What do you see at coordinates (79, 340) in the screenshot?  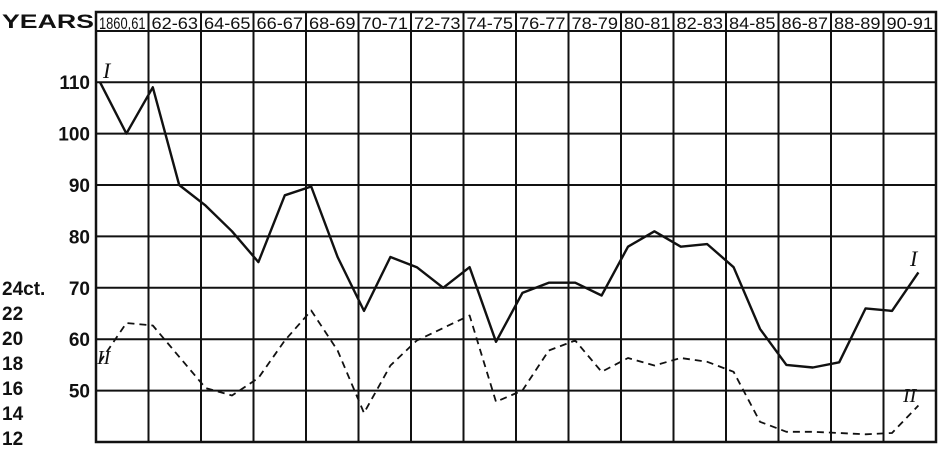 I see `y-tick-label: 60` at bounding box center [79, 340].